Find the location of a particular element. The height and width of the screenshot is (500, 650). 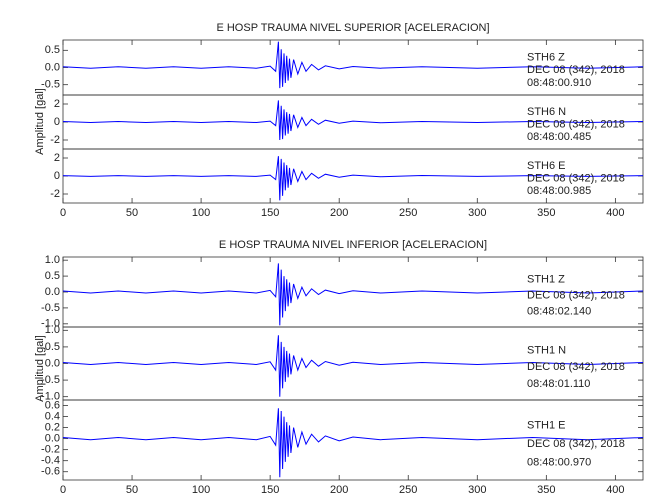

trace-time: 08:48:02.140 is located at coordinates (559, 312).